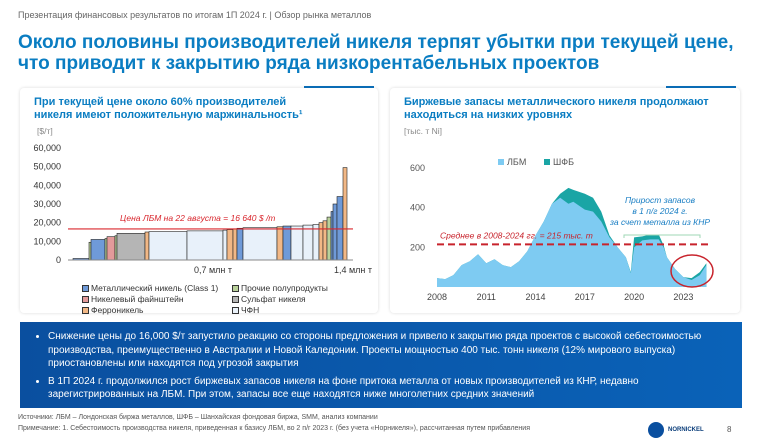 This screenshot has width=758, height=446. Describe the element at coordinates (197, 218) in the screenshot. I see `price-line-label: Цена ЛБМ на 22 августа = 16 640 $ /т` at that location.